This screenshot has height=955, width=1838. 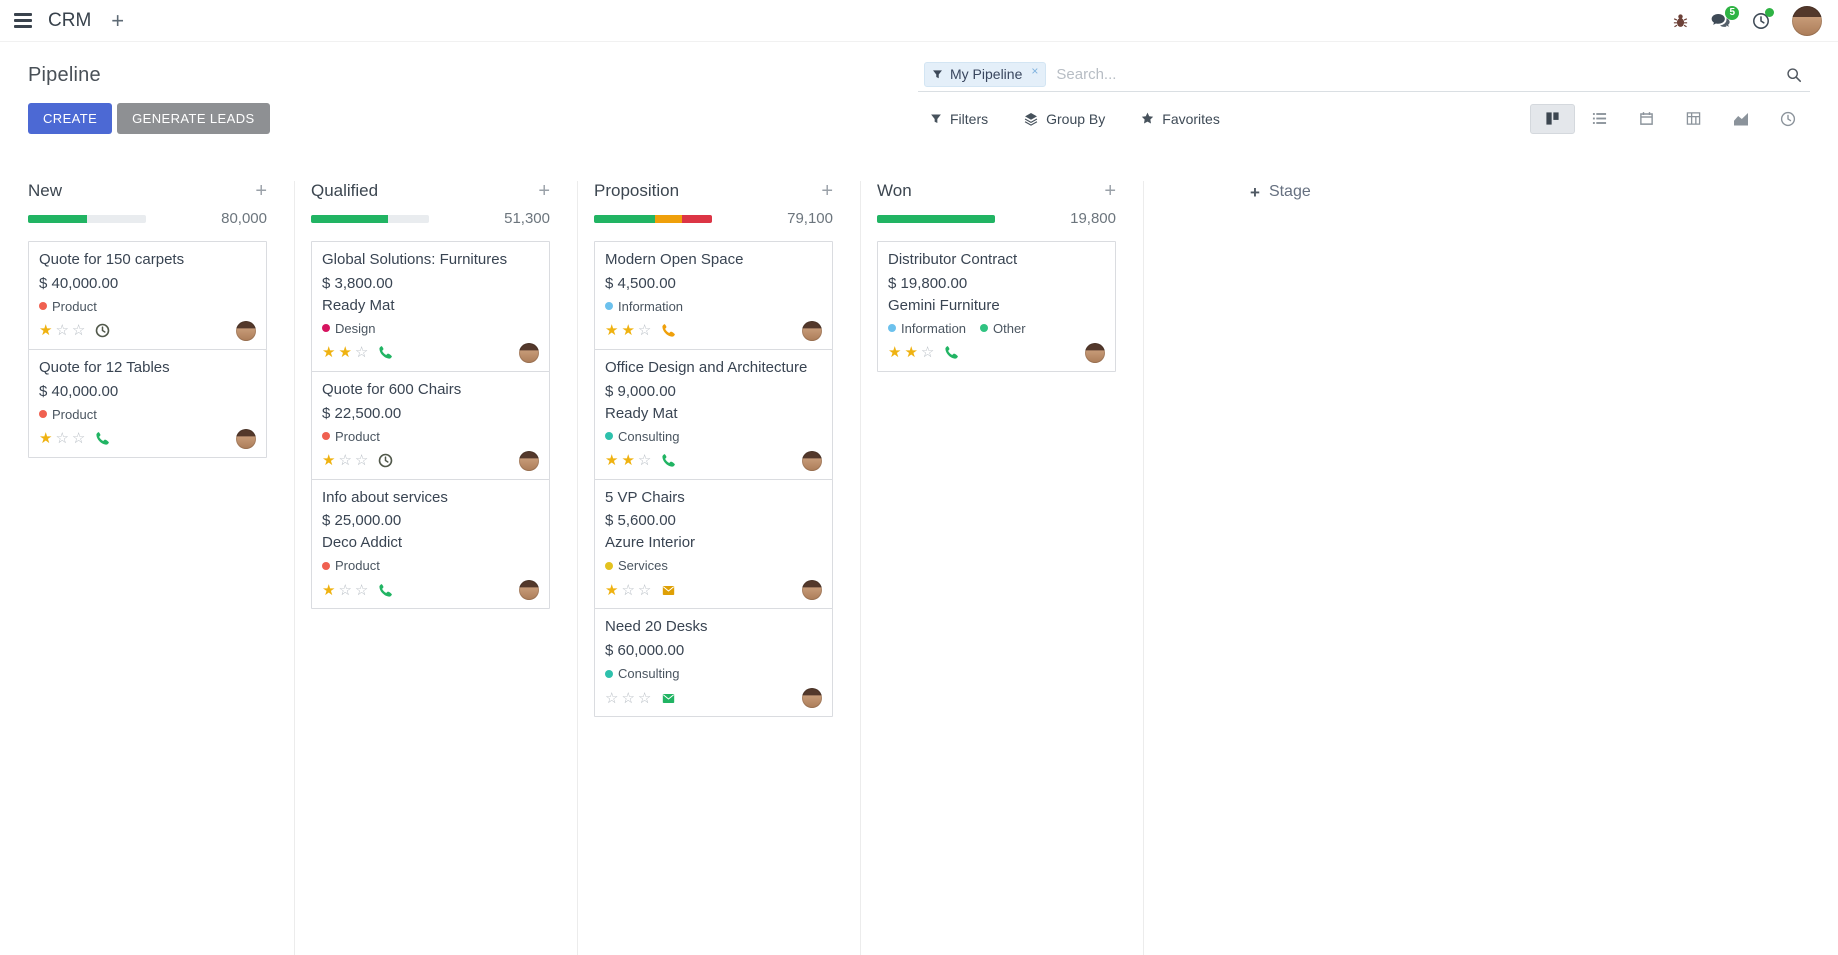 I want to click on app-name: CRM, so click(x=70, y=20).